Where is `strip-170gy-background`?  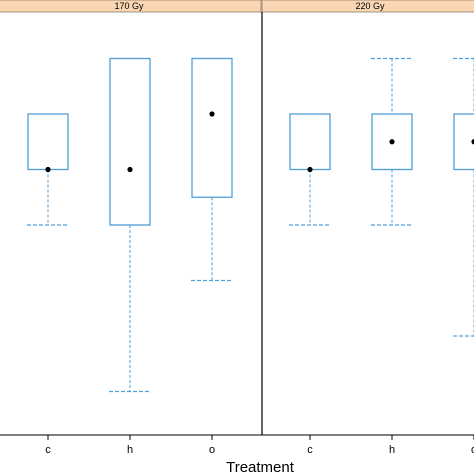 strip-170gy-background is located at coordinates (131, 6).